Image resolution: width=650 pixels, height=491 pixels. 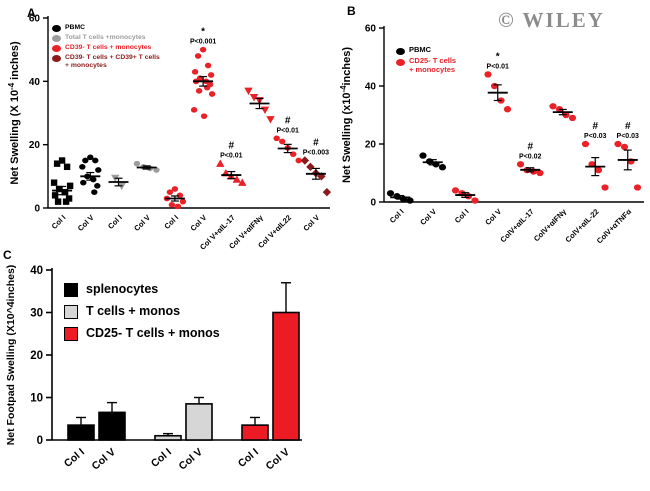 I want to click on legend-label: PBMC, so click(x=420, y=49).